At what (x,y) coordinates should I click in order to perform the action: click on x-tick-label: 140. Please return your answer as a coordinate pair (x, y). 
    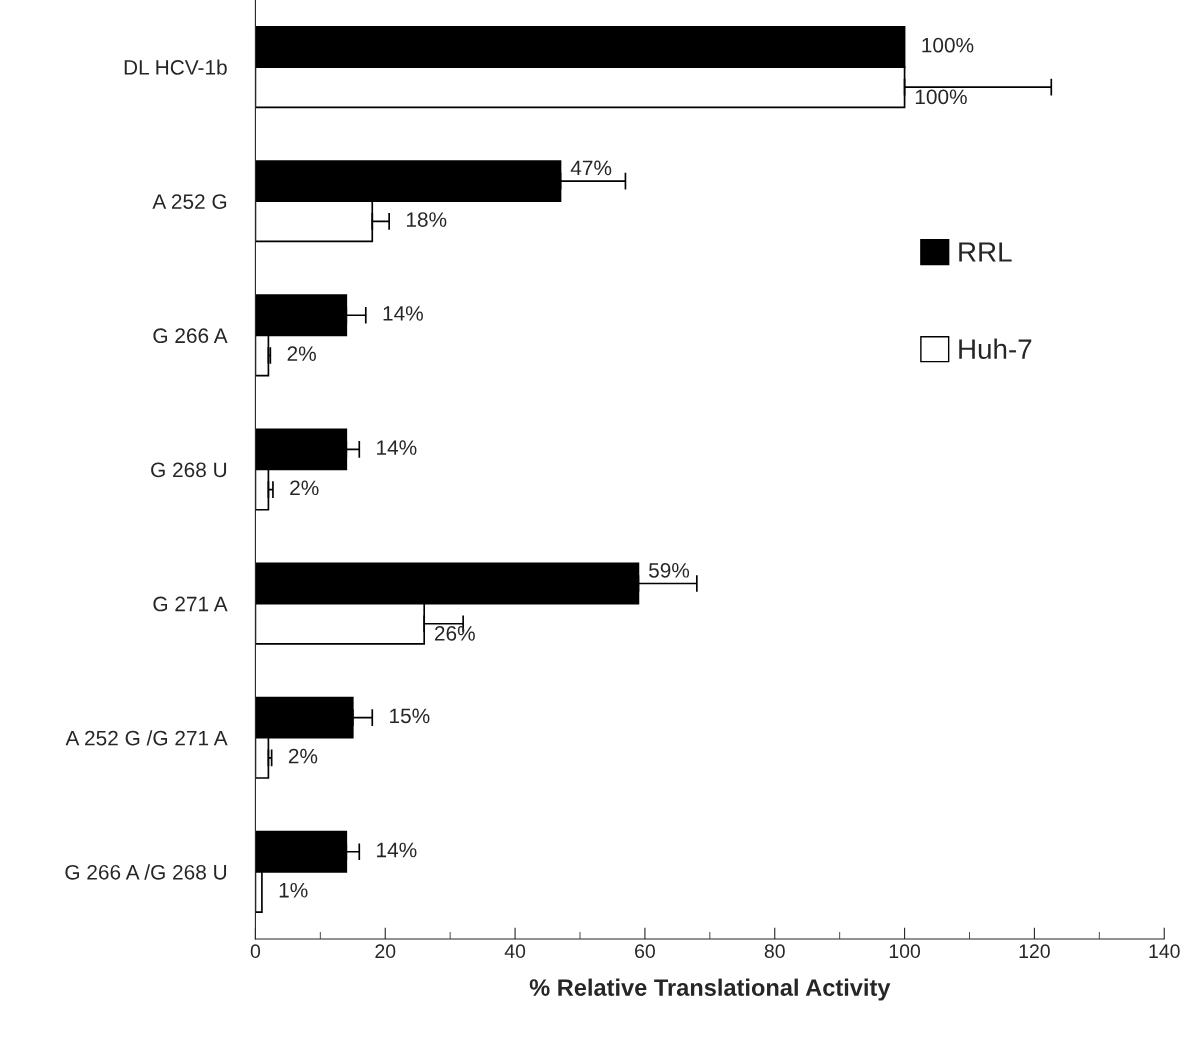
    Looking at the image, I should click on (1164, 951).